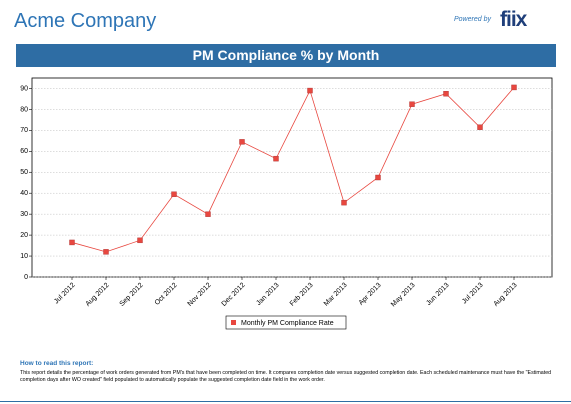  What do you see at coordinates (370, 294) in the screenshot?
I see `x-tick-label: Apr 2013` at bounding box center [370, 294].